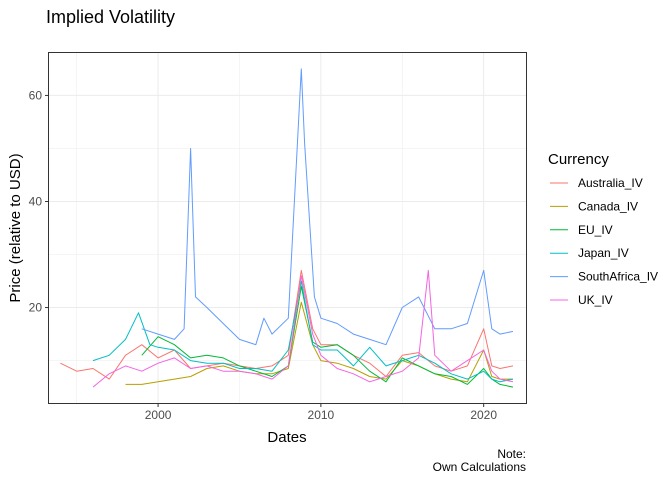 Image resolution: width=672 pixels, height=480 pixels. Describe the element at coordinates (595, 230) in the screenshot. I see `legend-label: EU_IV` at that location.